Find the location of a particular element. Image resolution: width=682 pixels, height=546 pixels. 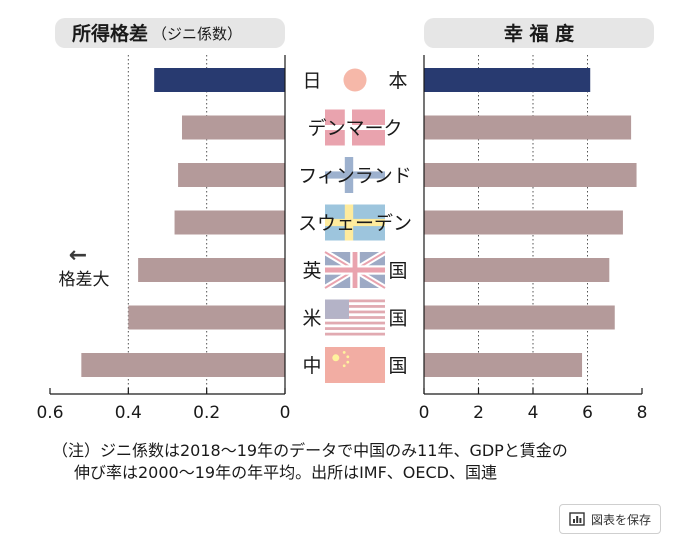

left-panel-title: 所得格差 is located at coordinates (110, 33).